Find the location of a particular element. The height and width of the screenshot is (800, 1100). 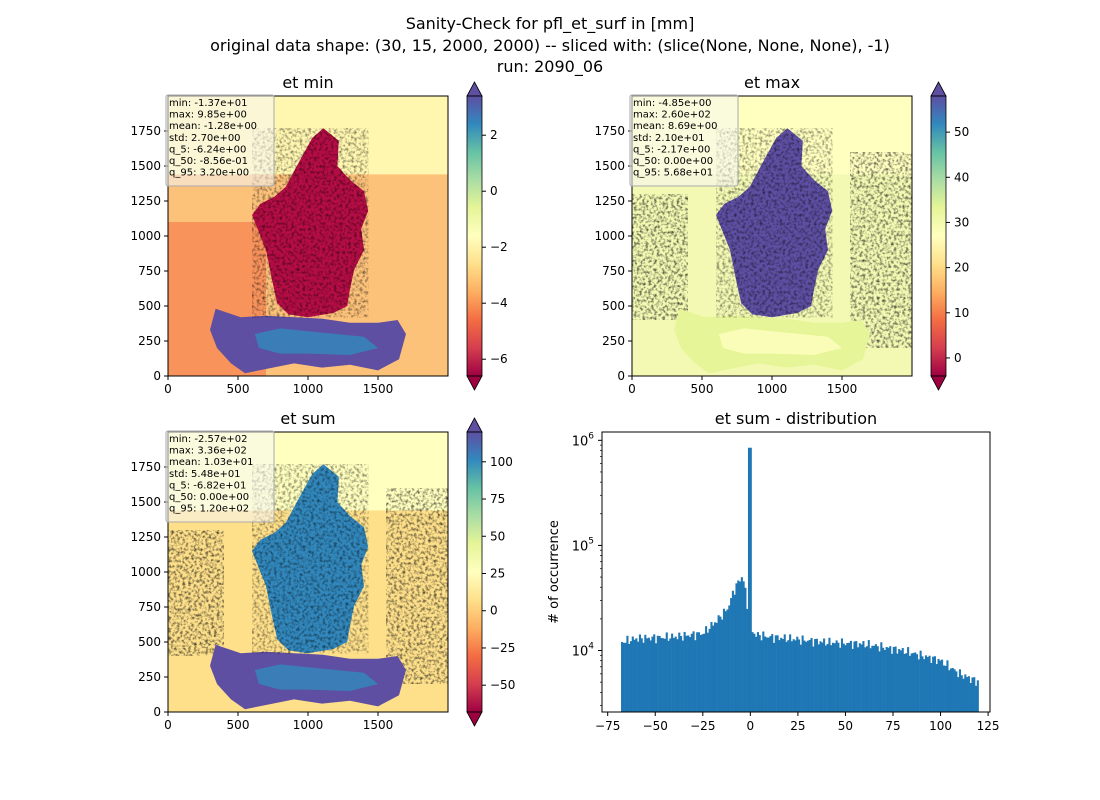

stats-line: mean: 1.03e+01 is located at coordinates (211, 462).